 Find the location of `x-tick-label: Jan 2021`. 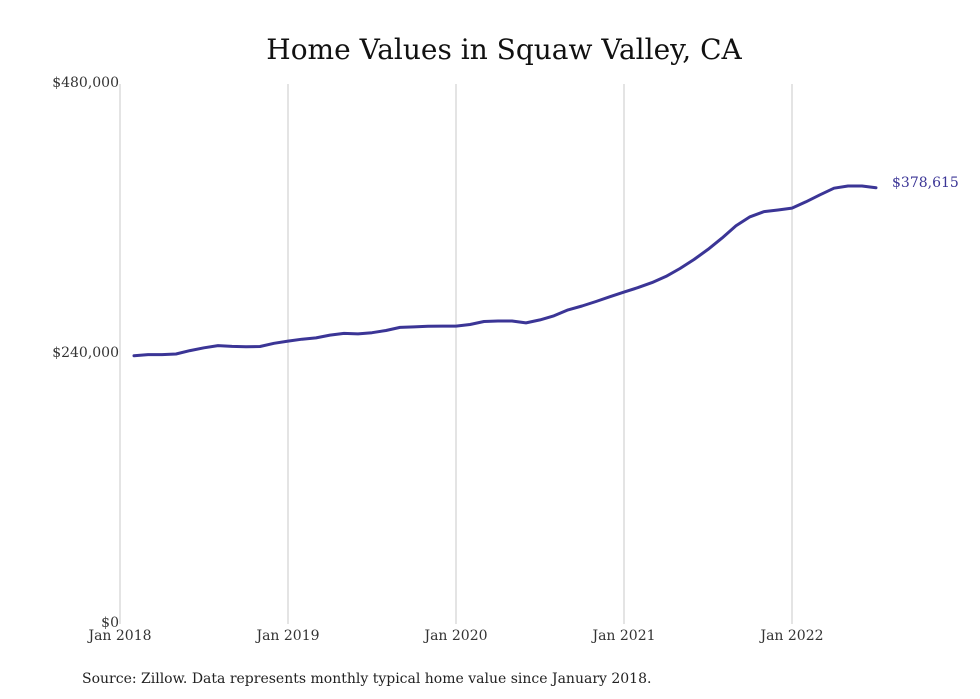

x-tick-label: Jan 2021 is located at coordinates (622, 636).